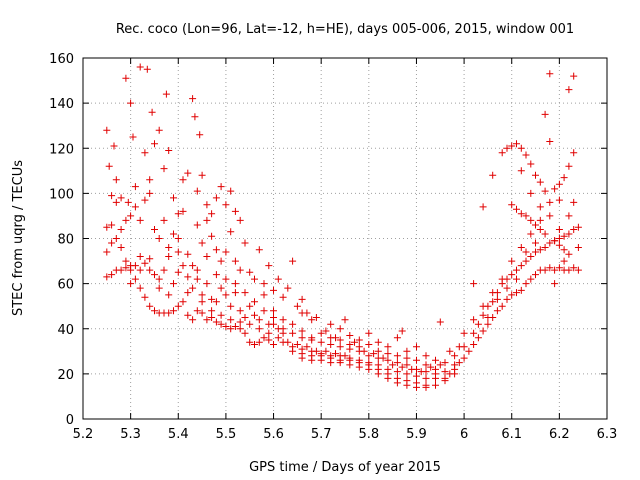 The image size is (640, 480). What do you see at coordinates (130, 434) in the screenshot?
I see `x-tick-label: 5.3` at bounding box center [130, 434].